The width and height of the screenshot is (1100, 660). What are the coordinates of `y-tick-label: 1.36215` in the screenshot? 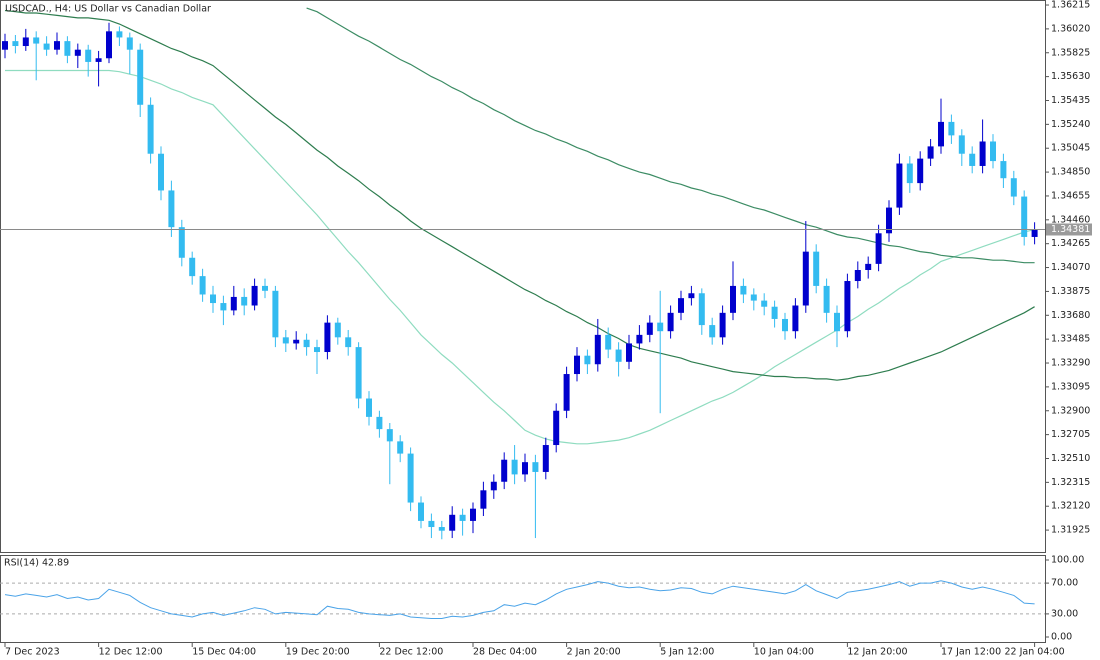 It's located at (1070, 5).